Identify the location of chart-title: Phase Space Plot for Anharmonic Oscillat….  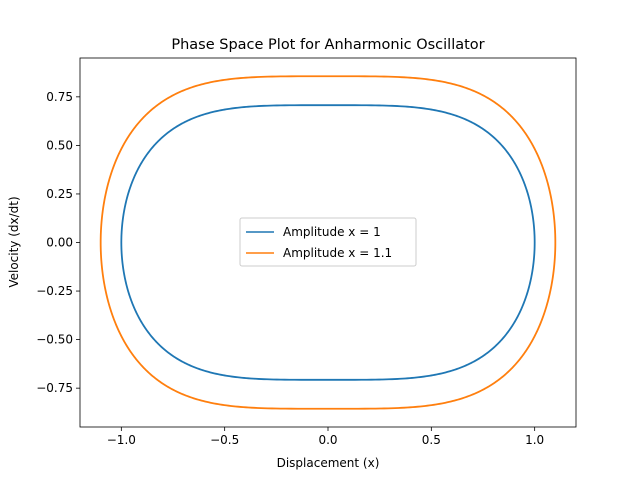
(327, 45).